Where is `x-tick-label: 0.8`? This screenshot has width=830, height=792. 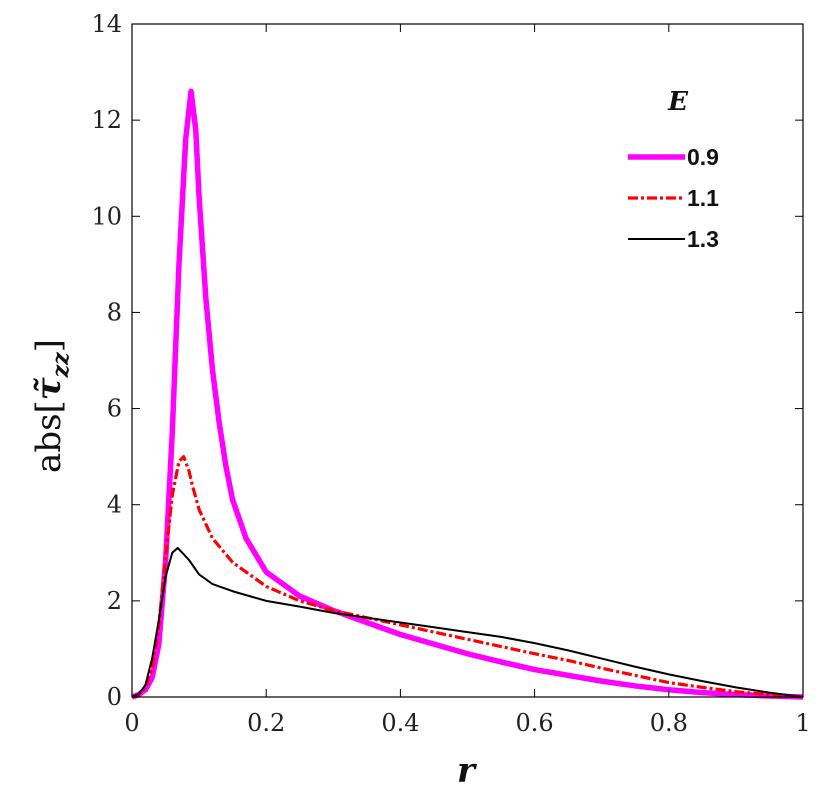
x-tick-label: 0.8 is located at coordinates (669, 723).